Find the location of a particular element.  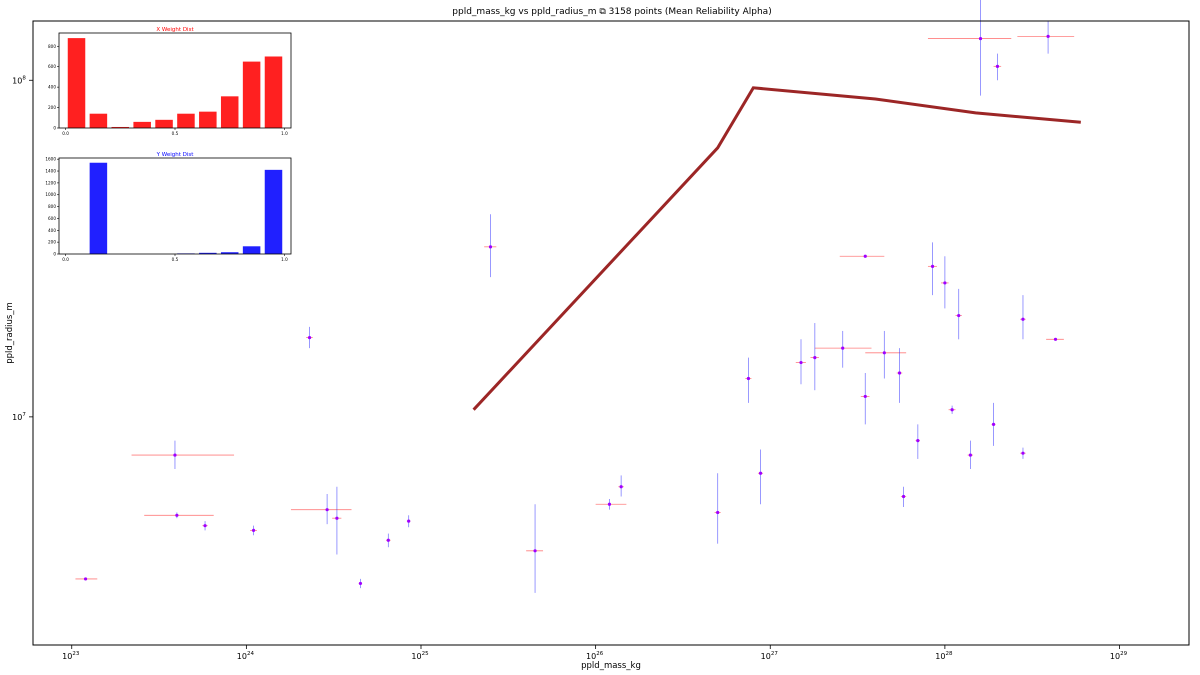

x-tick-label-3: 1025 is located at coordinates (420, 656).